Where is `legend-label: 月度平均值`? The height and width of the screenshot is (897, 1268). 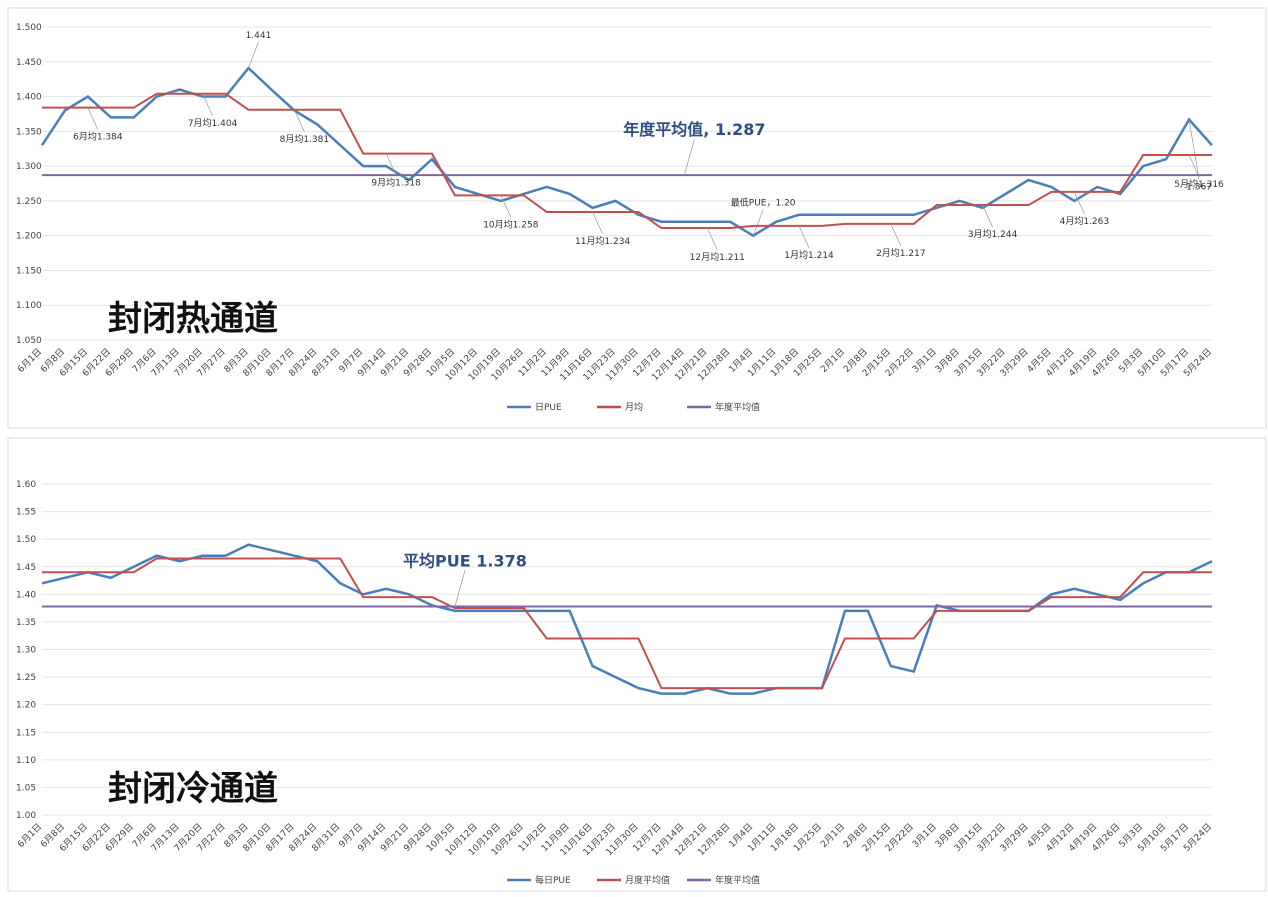 legend-label: 月度平均值 is located at coordinates (647, 880).